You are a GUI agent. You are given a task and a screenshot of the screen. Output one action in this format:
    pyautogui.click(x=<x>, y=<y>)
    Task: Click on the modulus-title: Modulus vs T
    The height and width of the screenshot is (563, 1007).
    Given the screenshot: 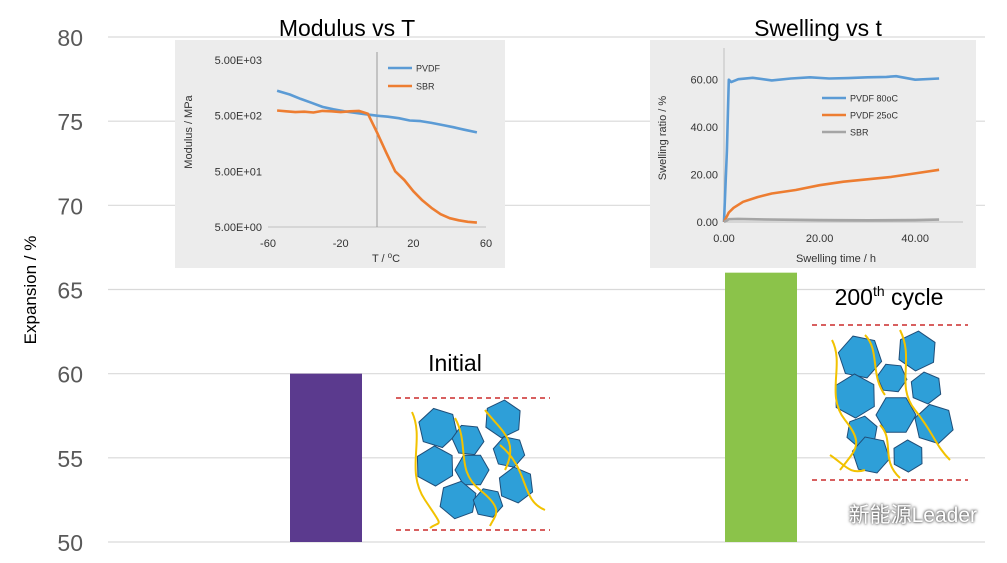 What is the action you would take?
    pyautogui.click(x=347, y=28)
    